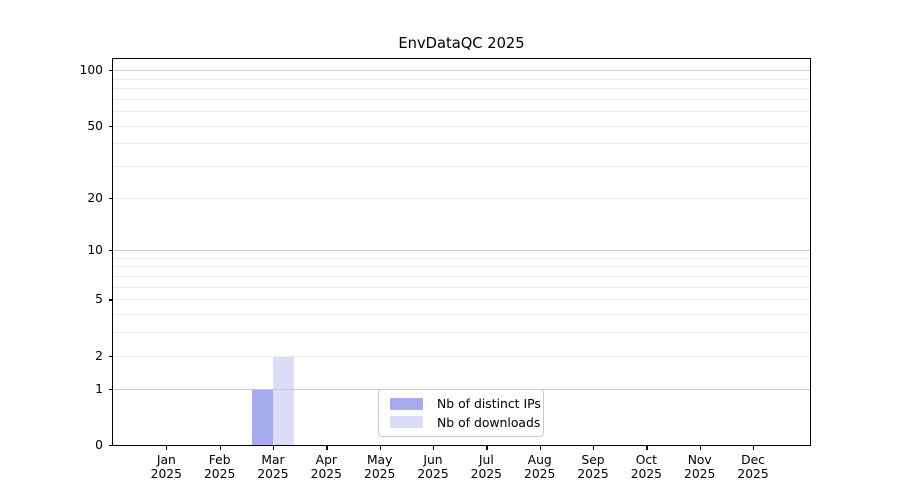 This screenshot has height=500, width=900. I want to click on x-tick-month: Jul, so click(486, 459).